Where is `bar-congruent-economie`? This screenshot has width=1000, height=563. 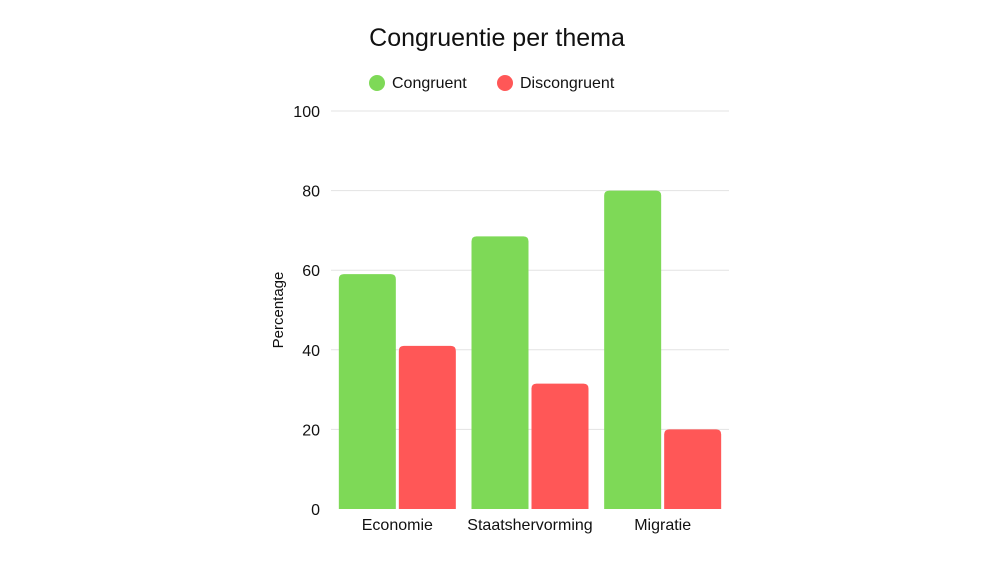
bar-congruent-economie is located at coordinates (367, 391).